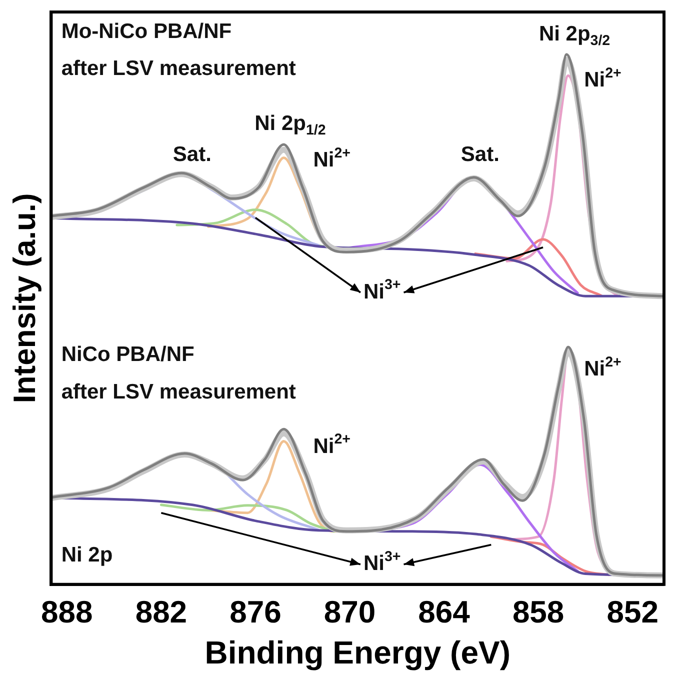 Image resolution: width=676 pixels, height=682 pixels. Describe the element at coordinates (538, 612) in the screenshot. I see `x-tick-label: 858` at that location.